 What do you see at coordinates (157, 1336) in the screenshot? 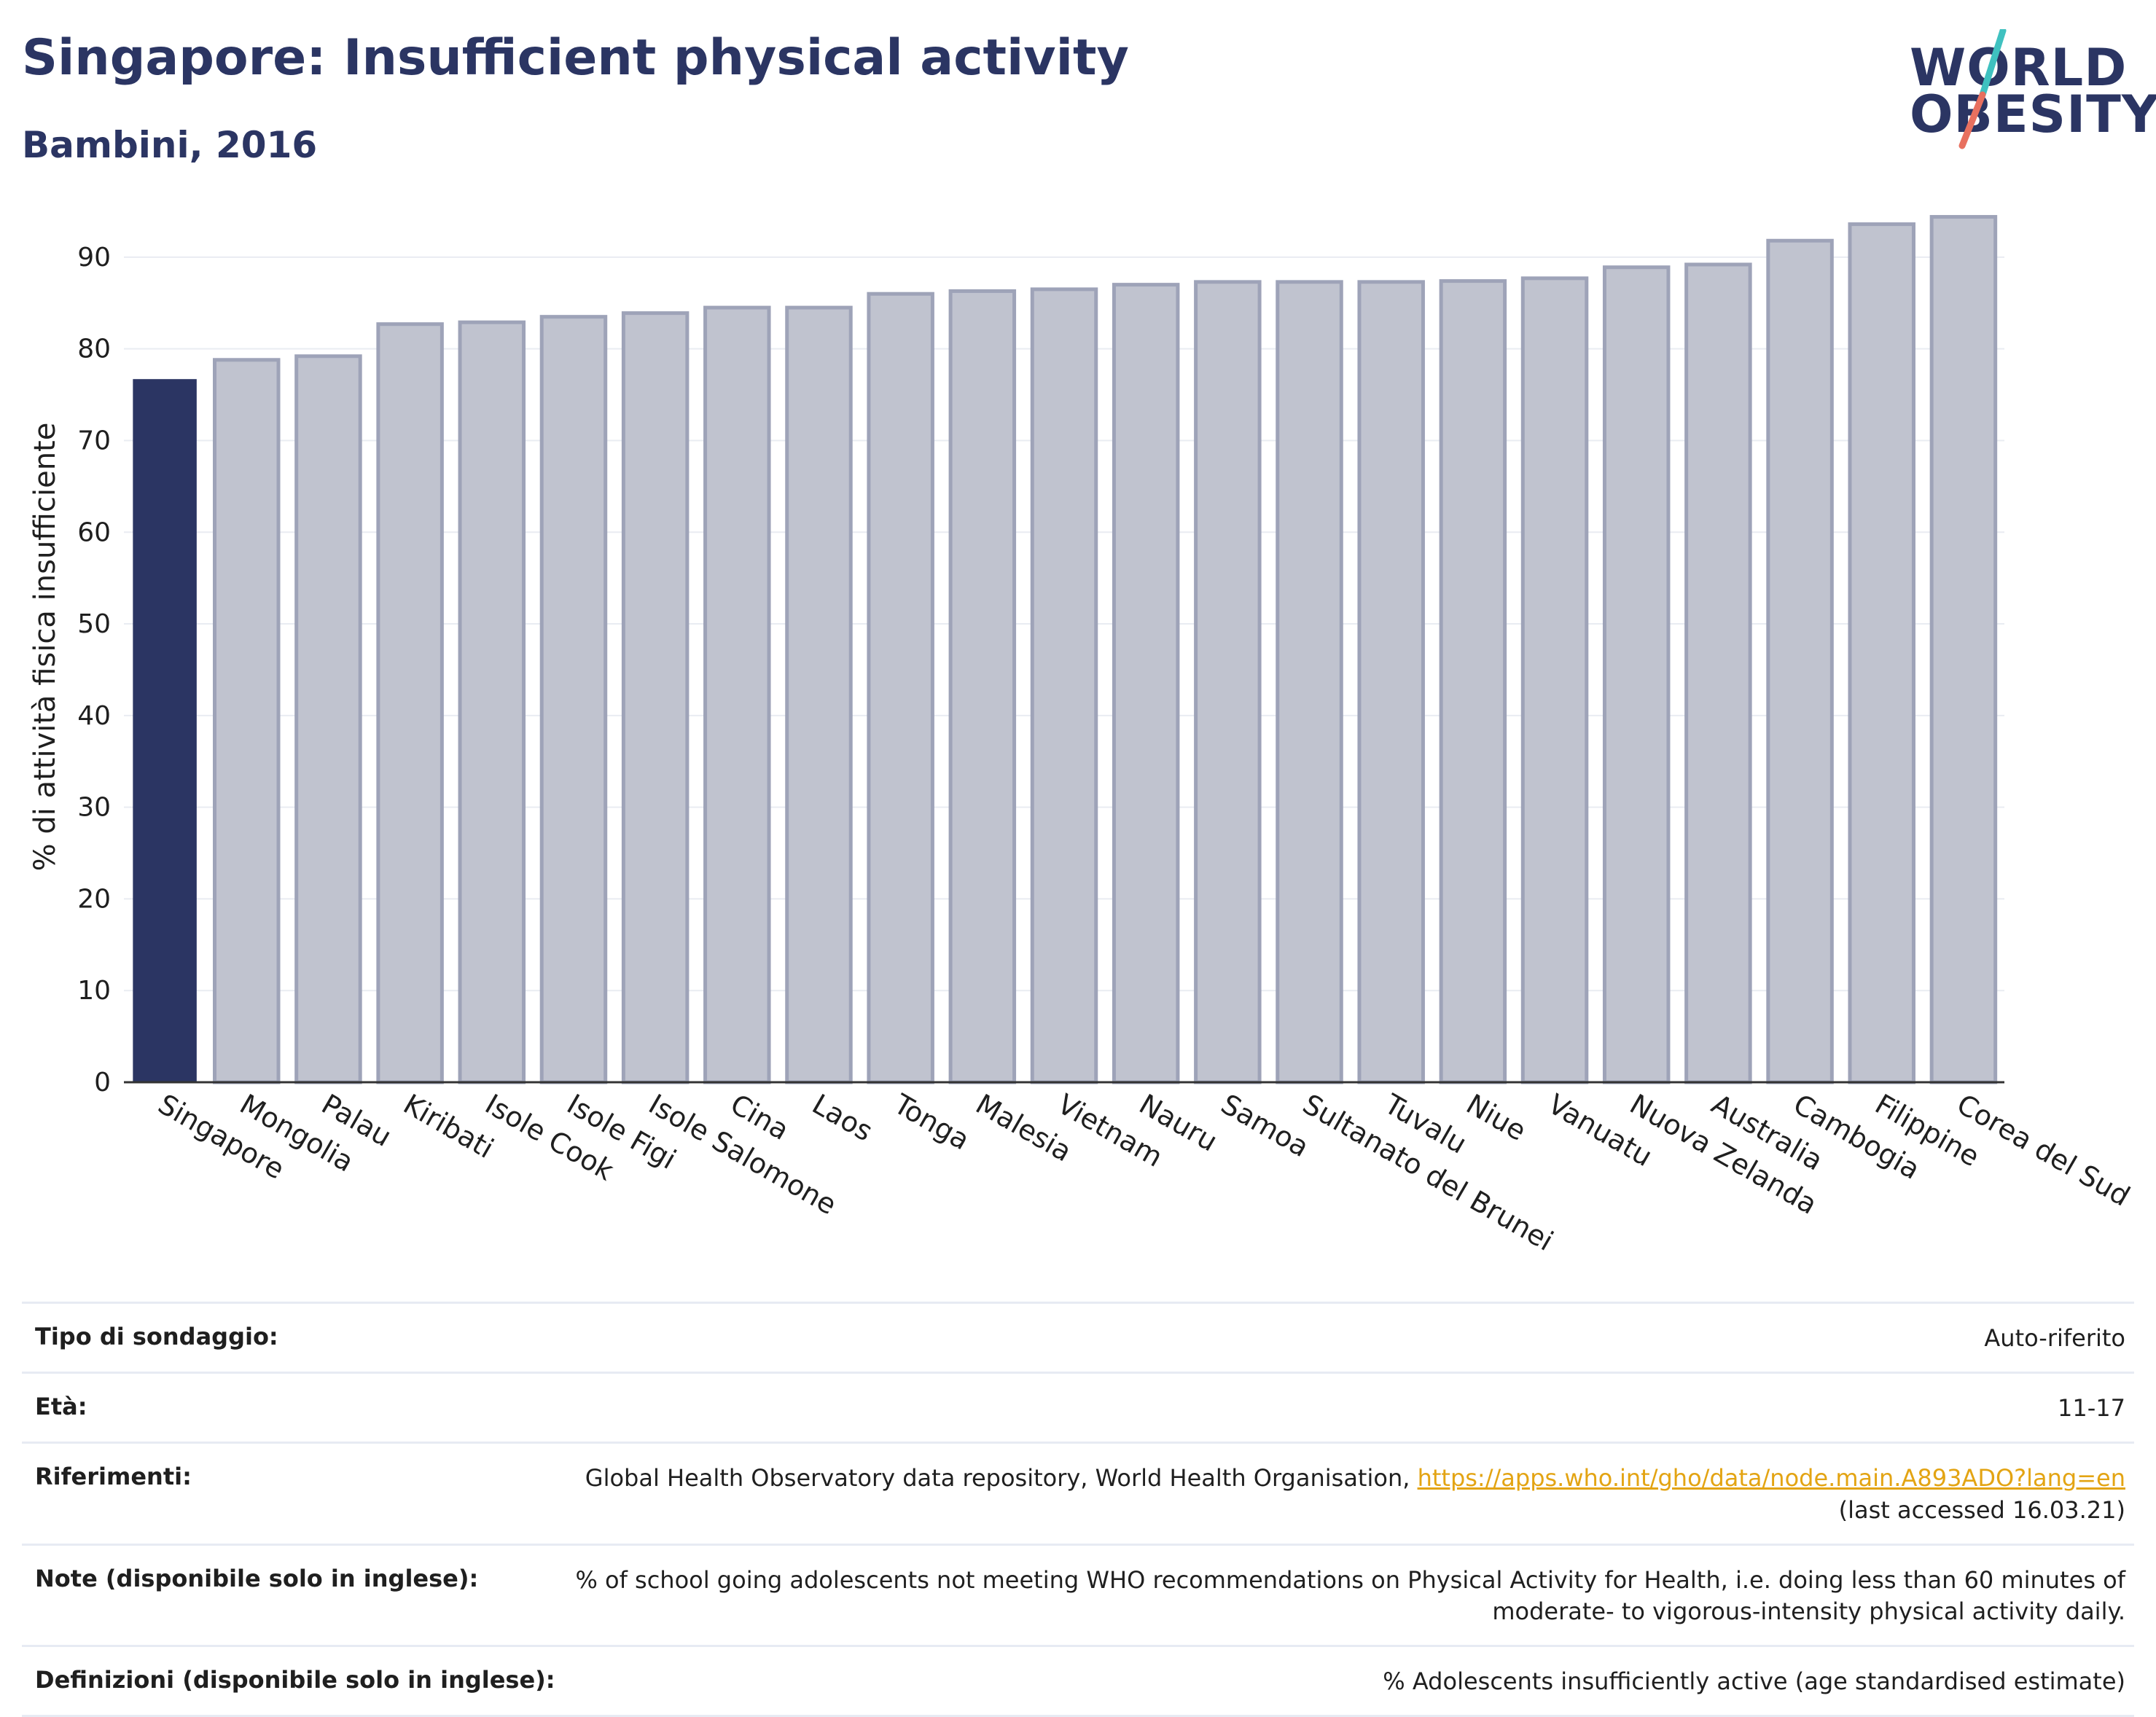
I see `survey-type-label: Tipo di sondaggio:` at bounding box center [157, 1336].